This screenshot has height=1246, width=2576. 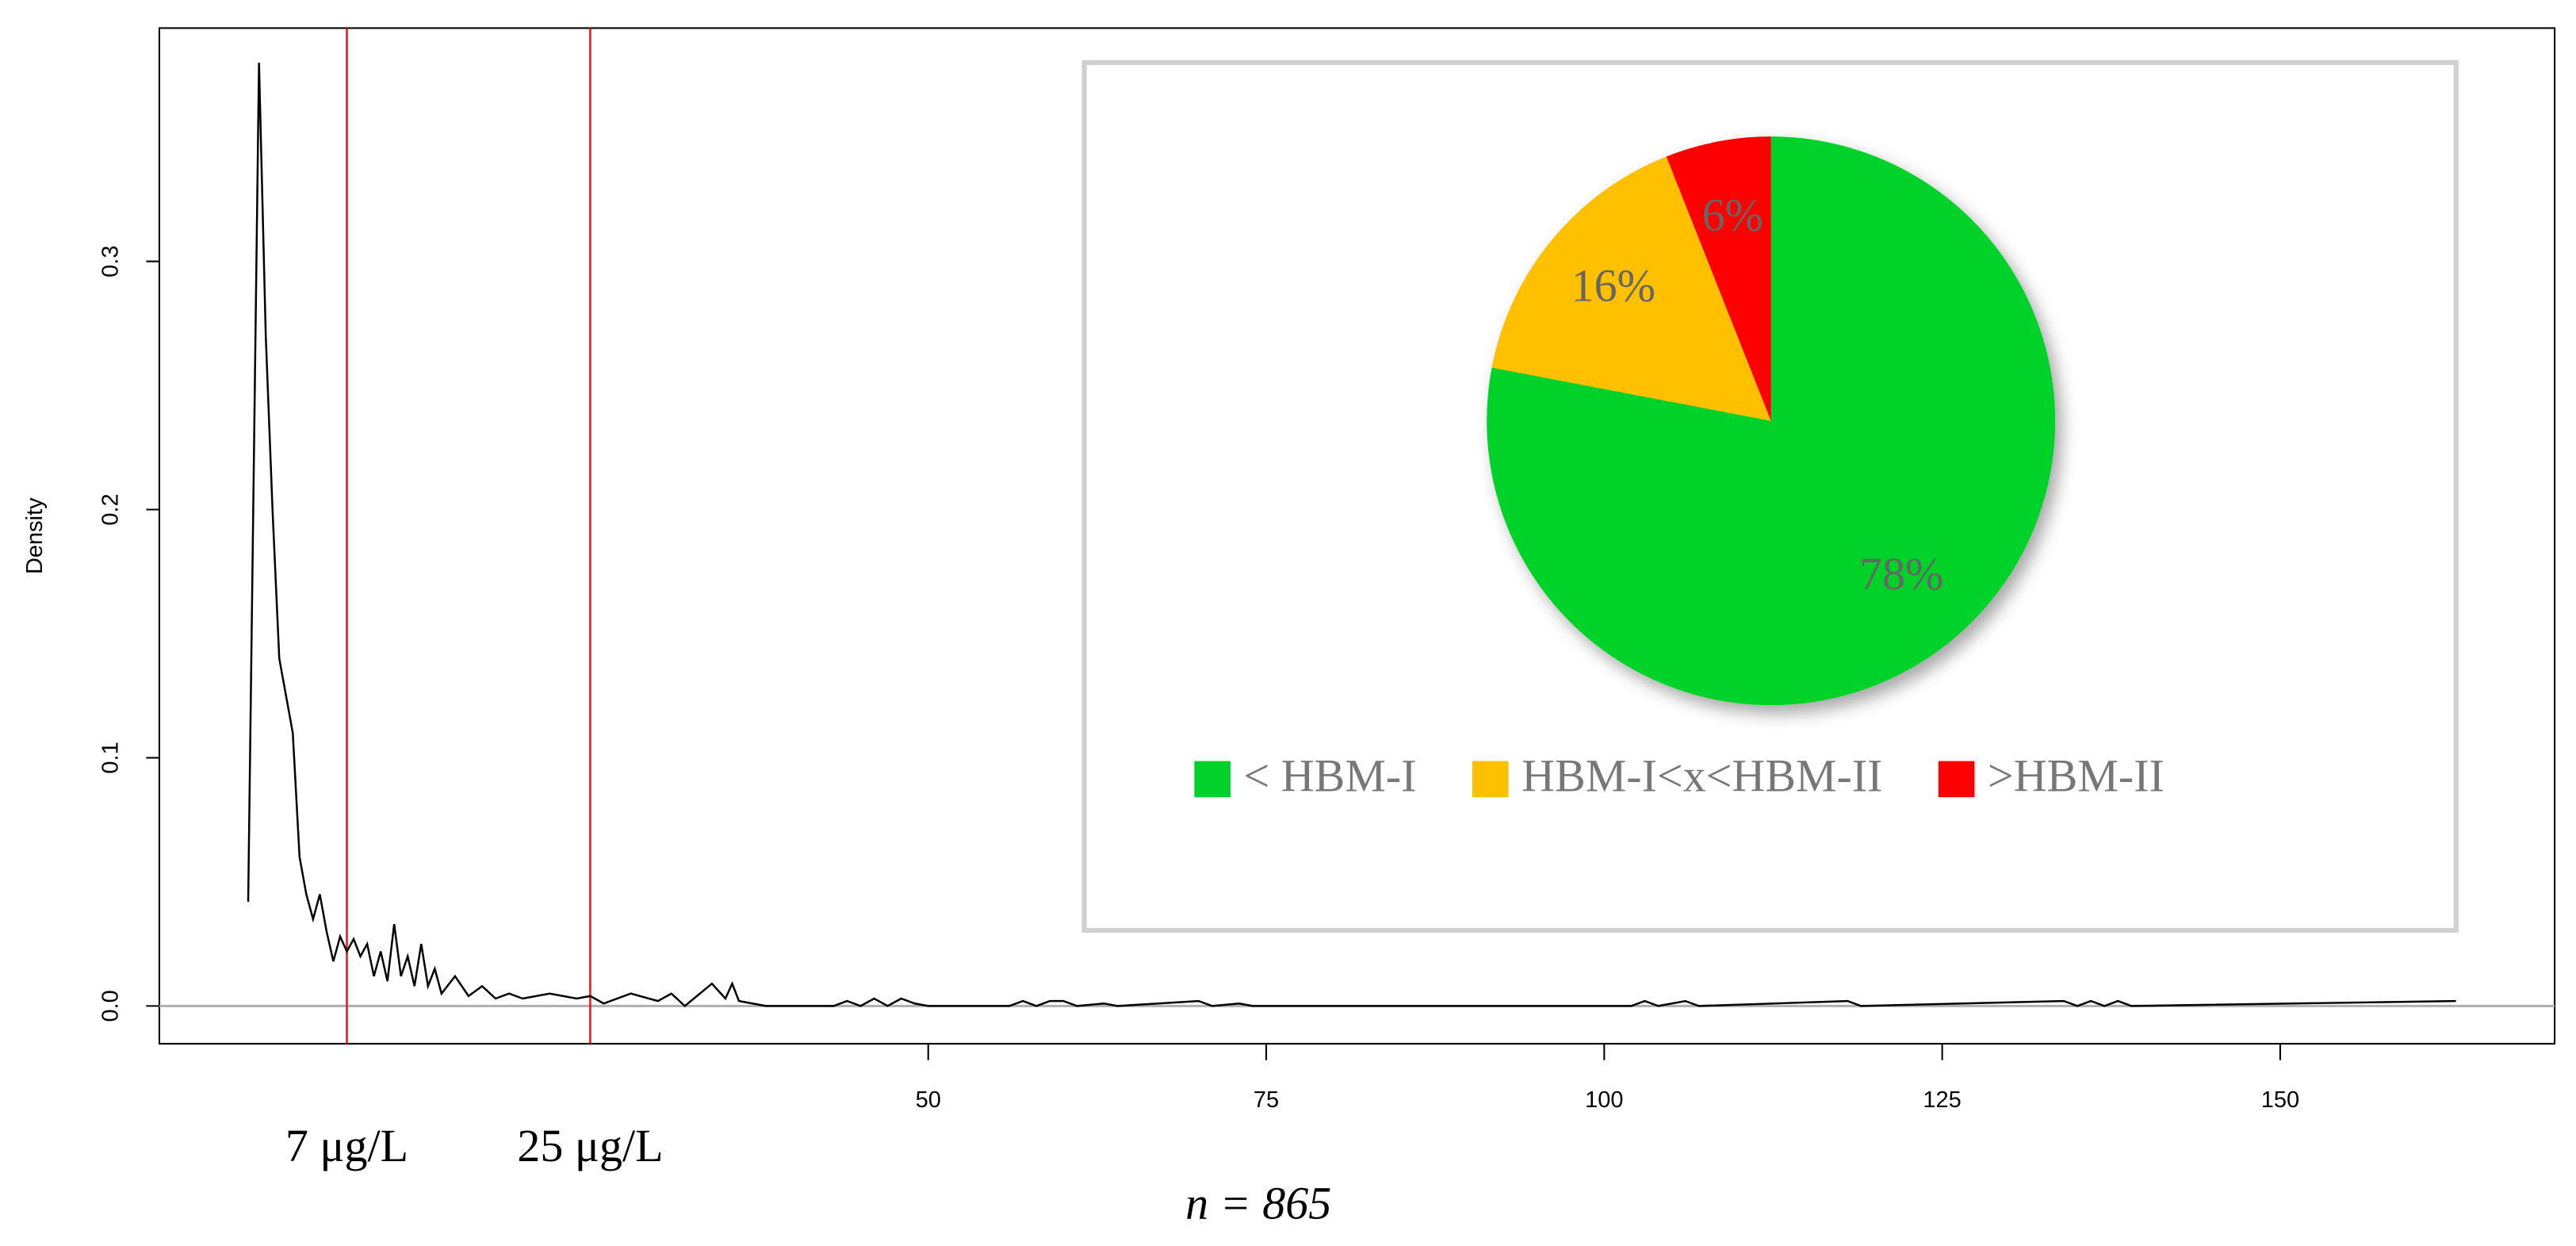 What do you see at coordinates (111, 757) in the screenshot?
I see `y-tick-label: 0.1` at bounding box center [111, 757].